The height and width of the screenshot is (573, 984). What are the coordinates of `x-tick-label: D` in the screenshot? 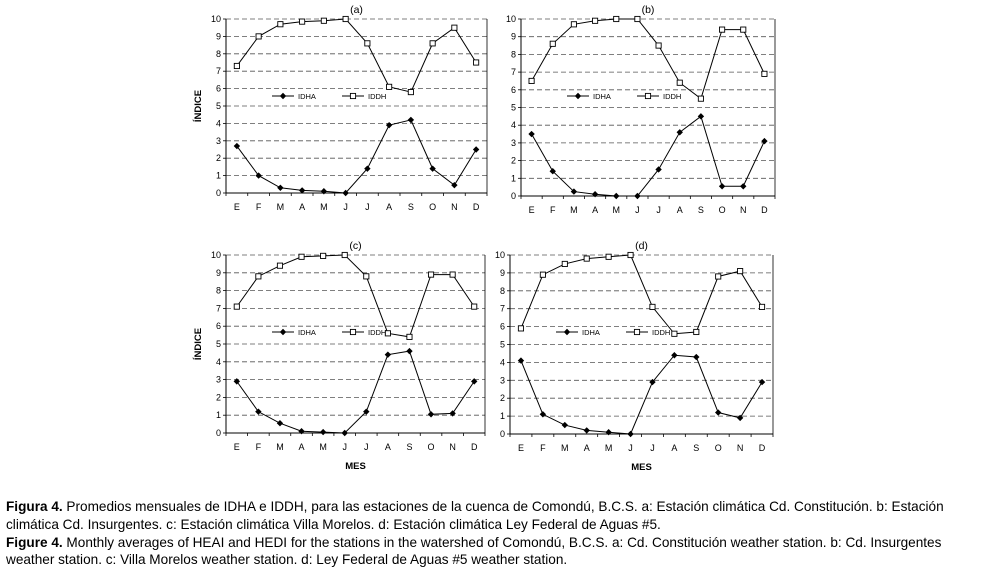 It's located at (764, 210).